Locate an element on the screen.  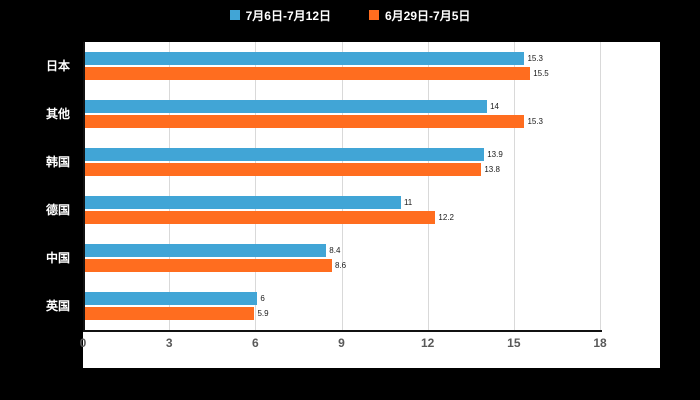
bar-value-label: 8.6 is located at coordinates (341, 265).